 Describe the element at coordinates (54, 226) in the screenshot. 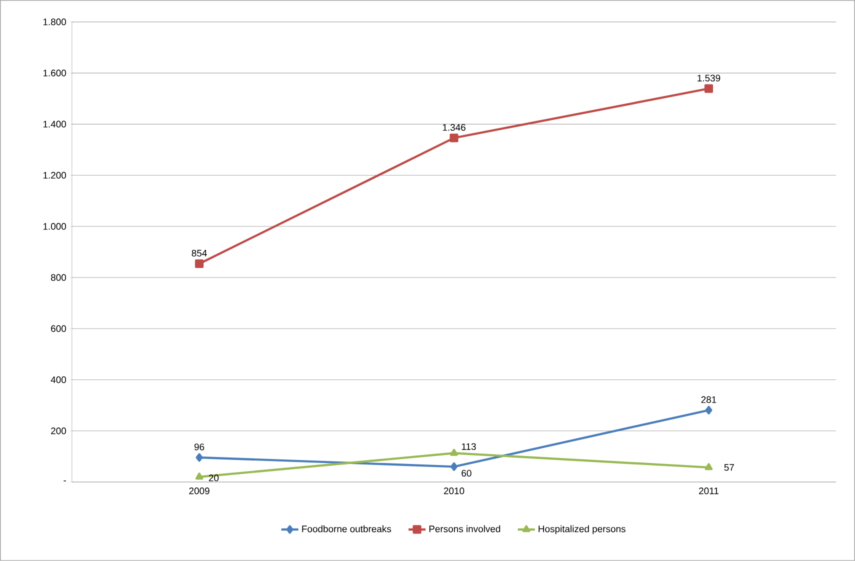

I see `y-tick-label: 1.000` at that location.